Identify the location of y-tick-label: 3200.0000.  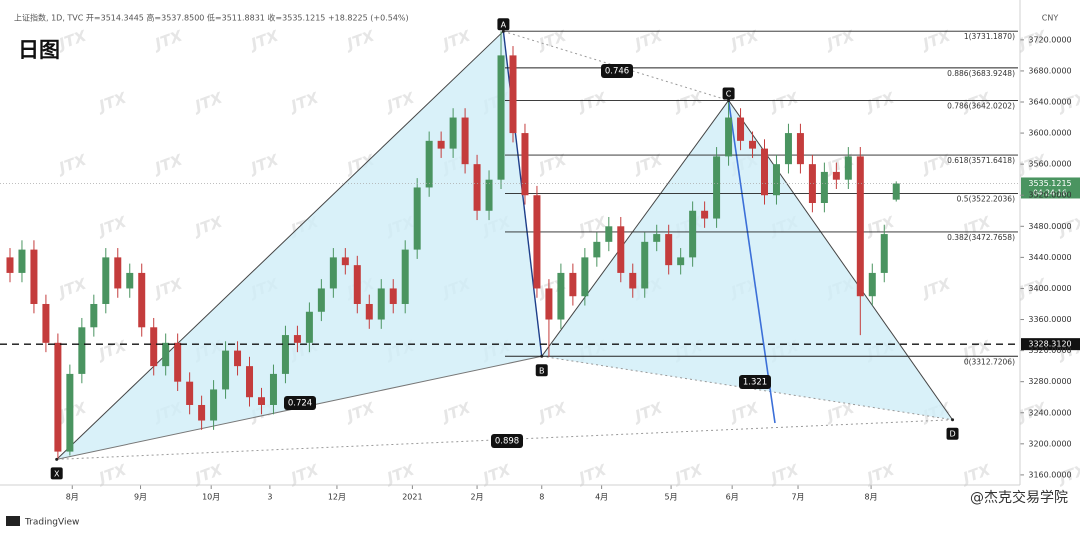
(1049, 443).